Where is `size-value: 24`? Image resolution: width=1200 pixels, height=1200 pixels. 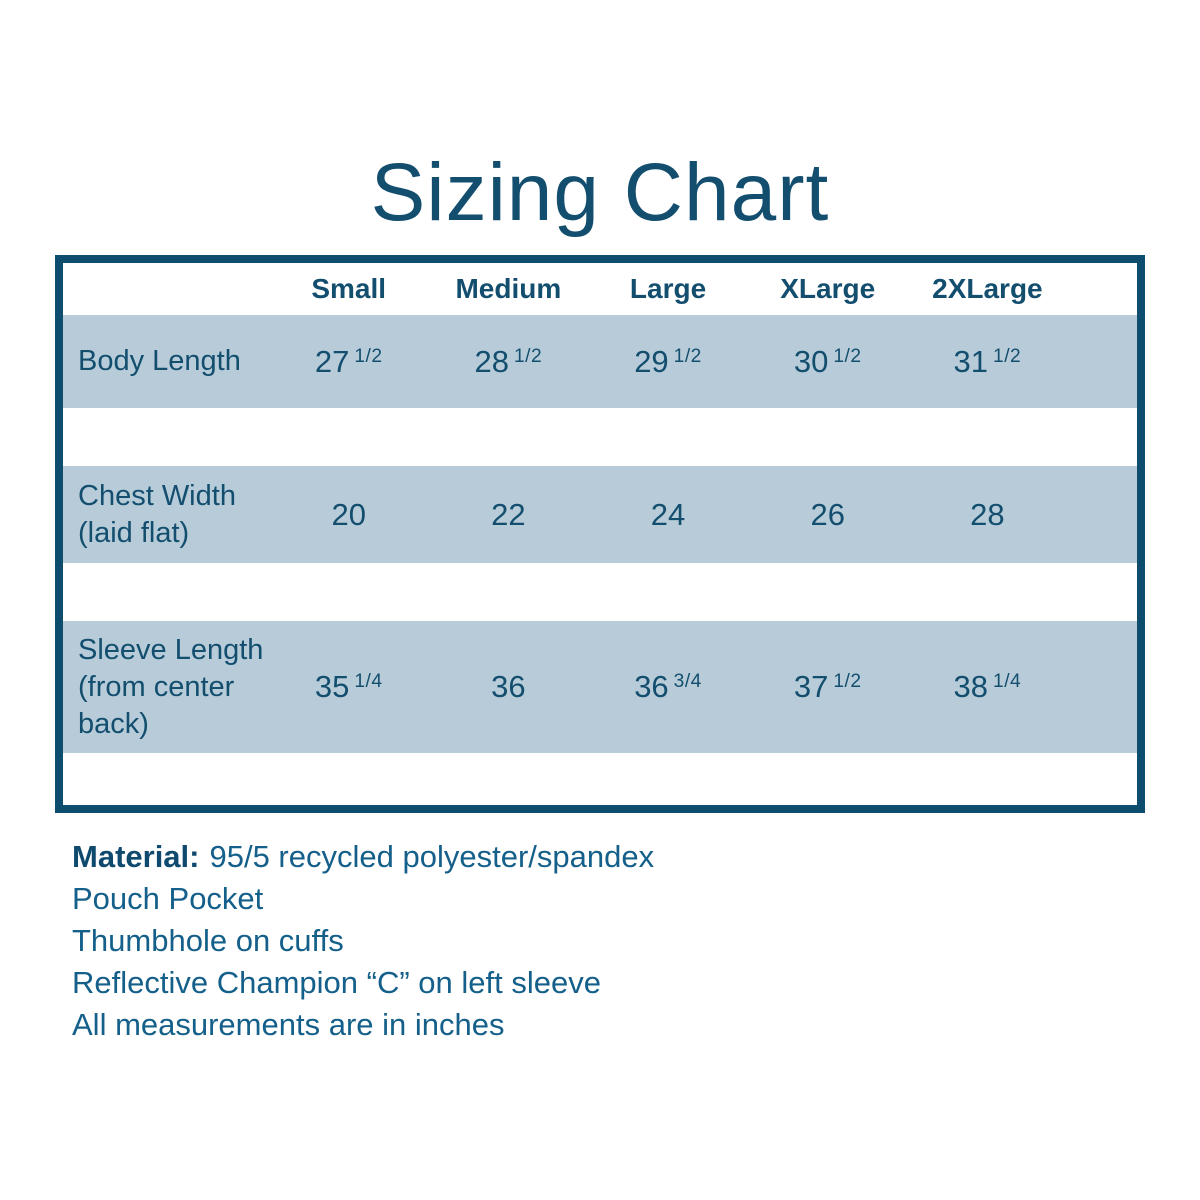 size-value: 24 is located at coordinates (668, 515).